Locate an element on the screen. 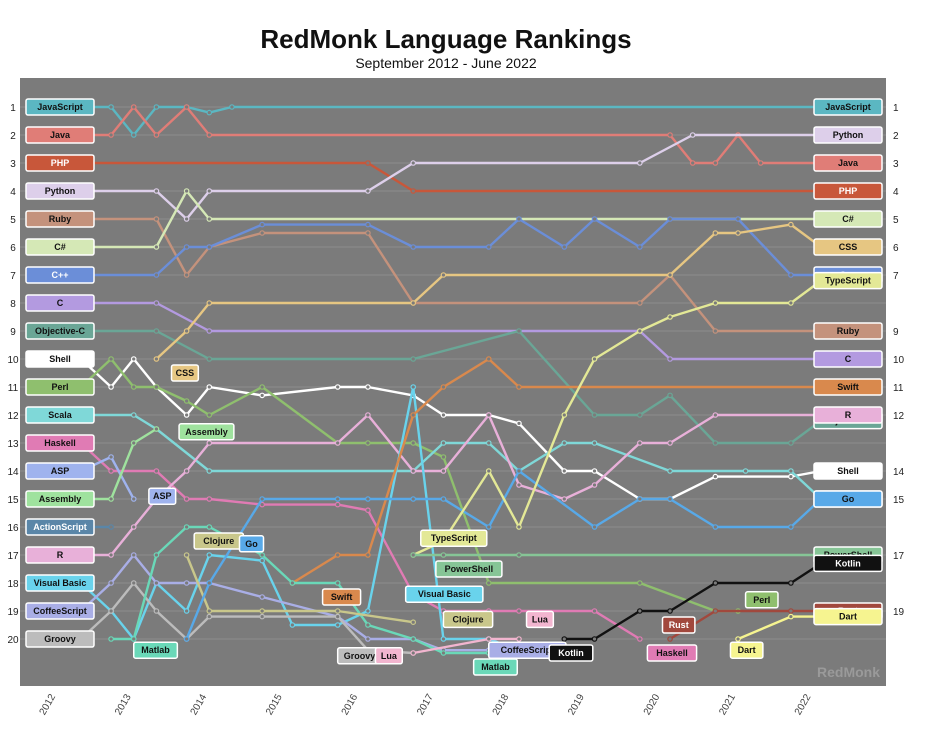 Image resolution: width=946 pixels, height=735 pixels. left-rank-8: 8 is located at coordinates (13, 304).